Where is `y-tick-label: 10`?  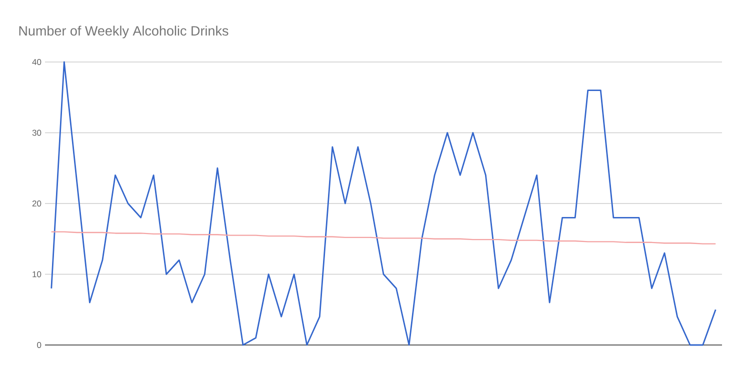 y-tick-label: 10 is located at coordinates (37, 274).